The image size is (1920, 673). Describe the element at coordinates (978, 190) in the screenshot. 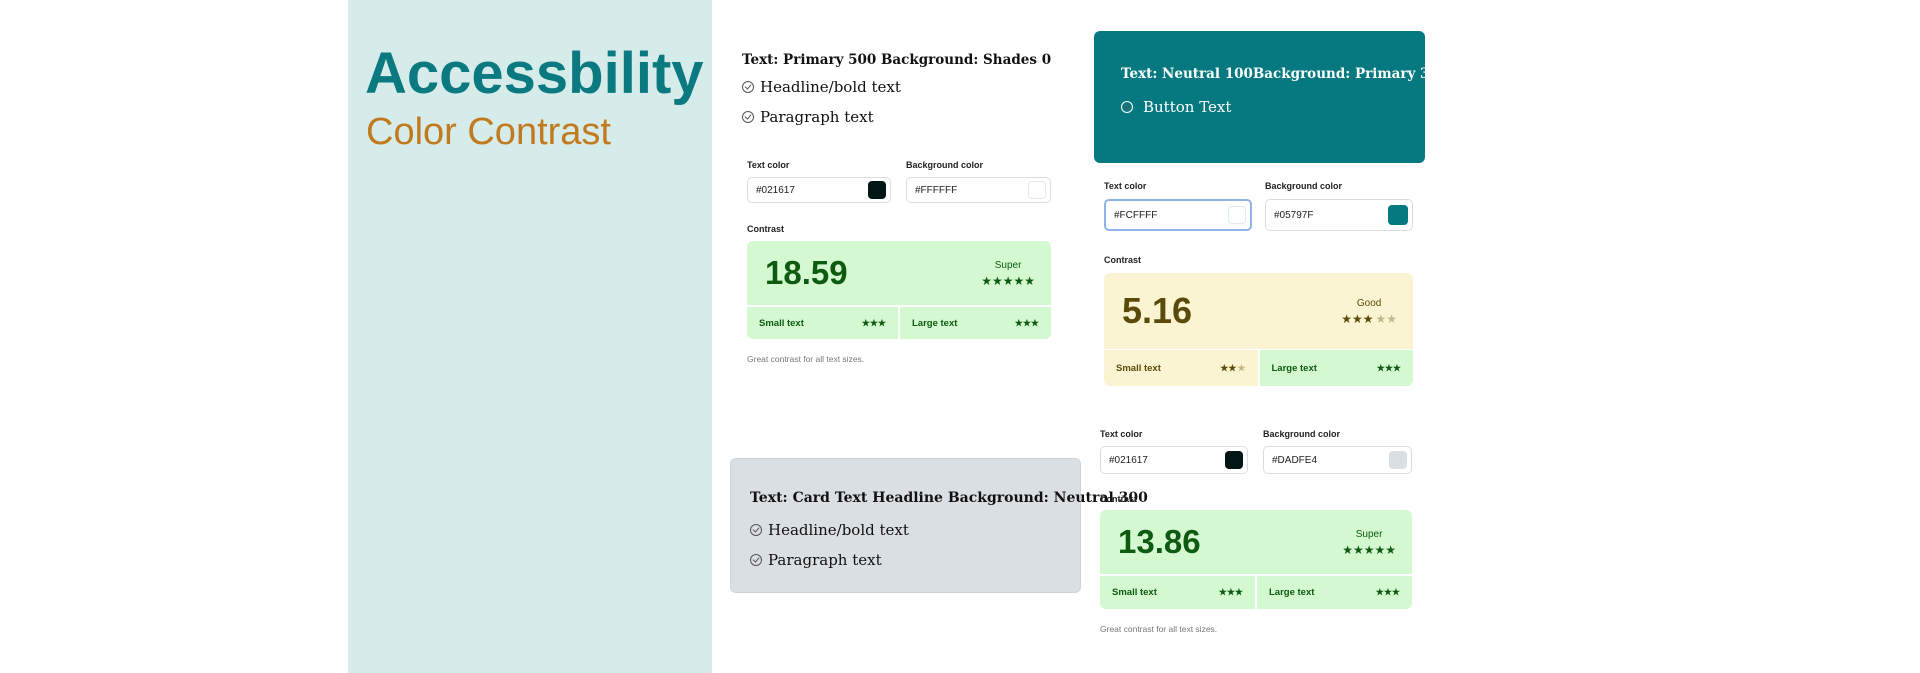

I see `background-color-input: #FFFFFF` at that location.